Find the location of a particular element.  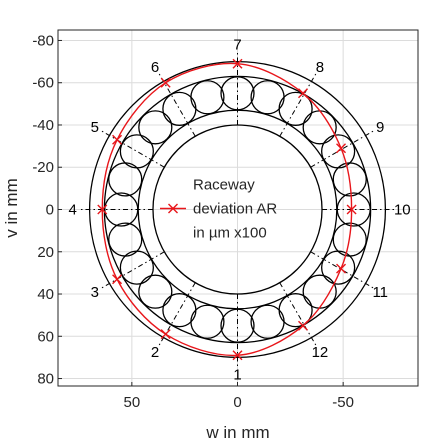

position-label-5: 5 is located at coordinates (95, 127).